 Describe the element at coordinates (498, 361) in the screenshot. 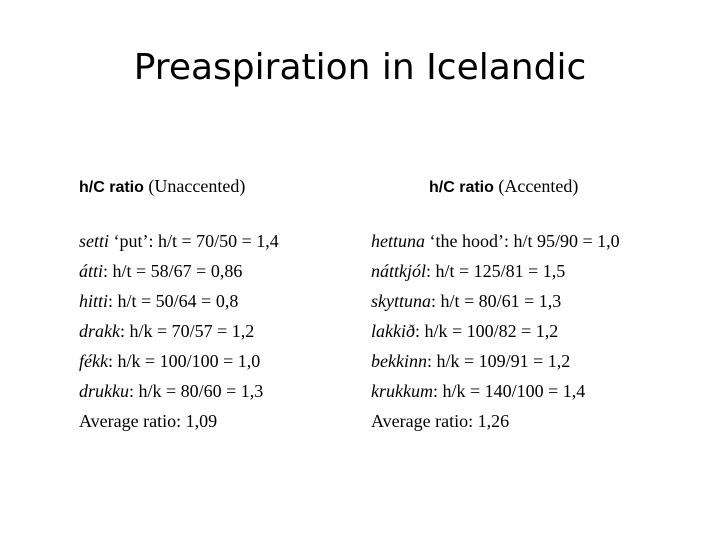

I see `ratio-text: : h/k = 109/91 = 1,2` at that location.